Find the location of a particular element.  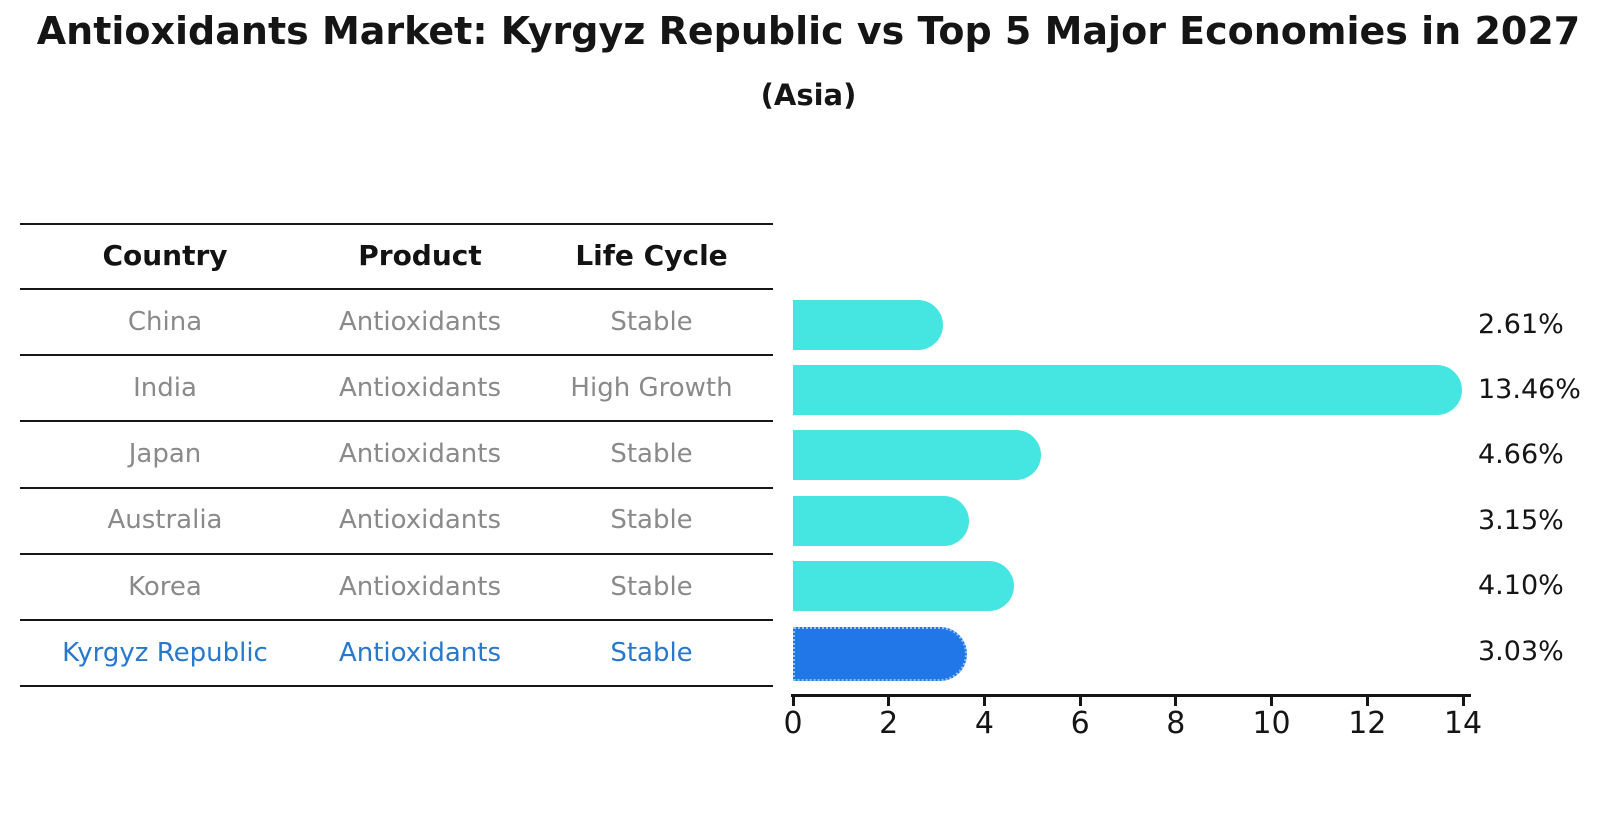

table-header-product: Product is located at coordinates (420, 256).